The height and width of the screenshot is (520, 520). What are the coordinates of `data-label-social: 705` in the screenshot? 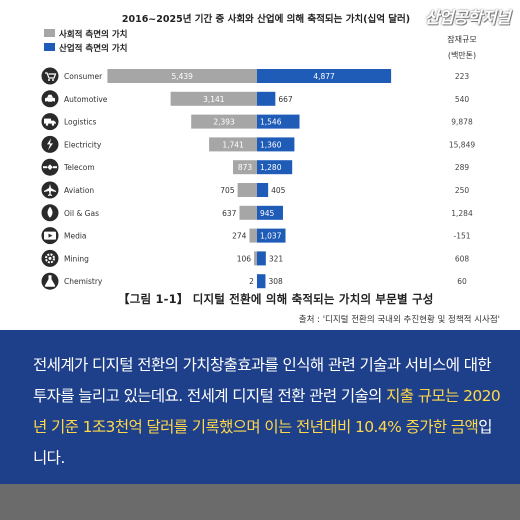 It's located at (227, 190).